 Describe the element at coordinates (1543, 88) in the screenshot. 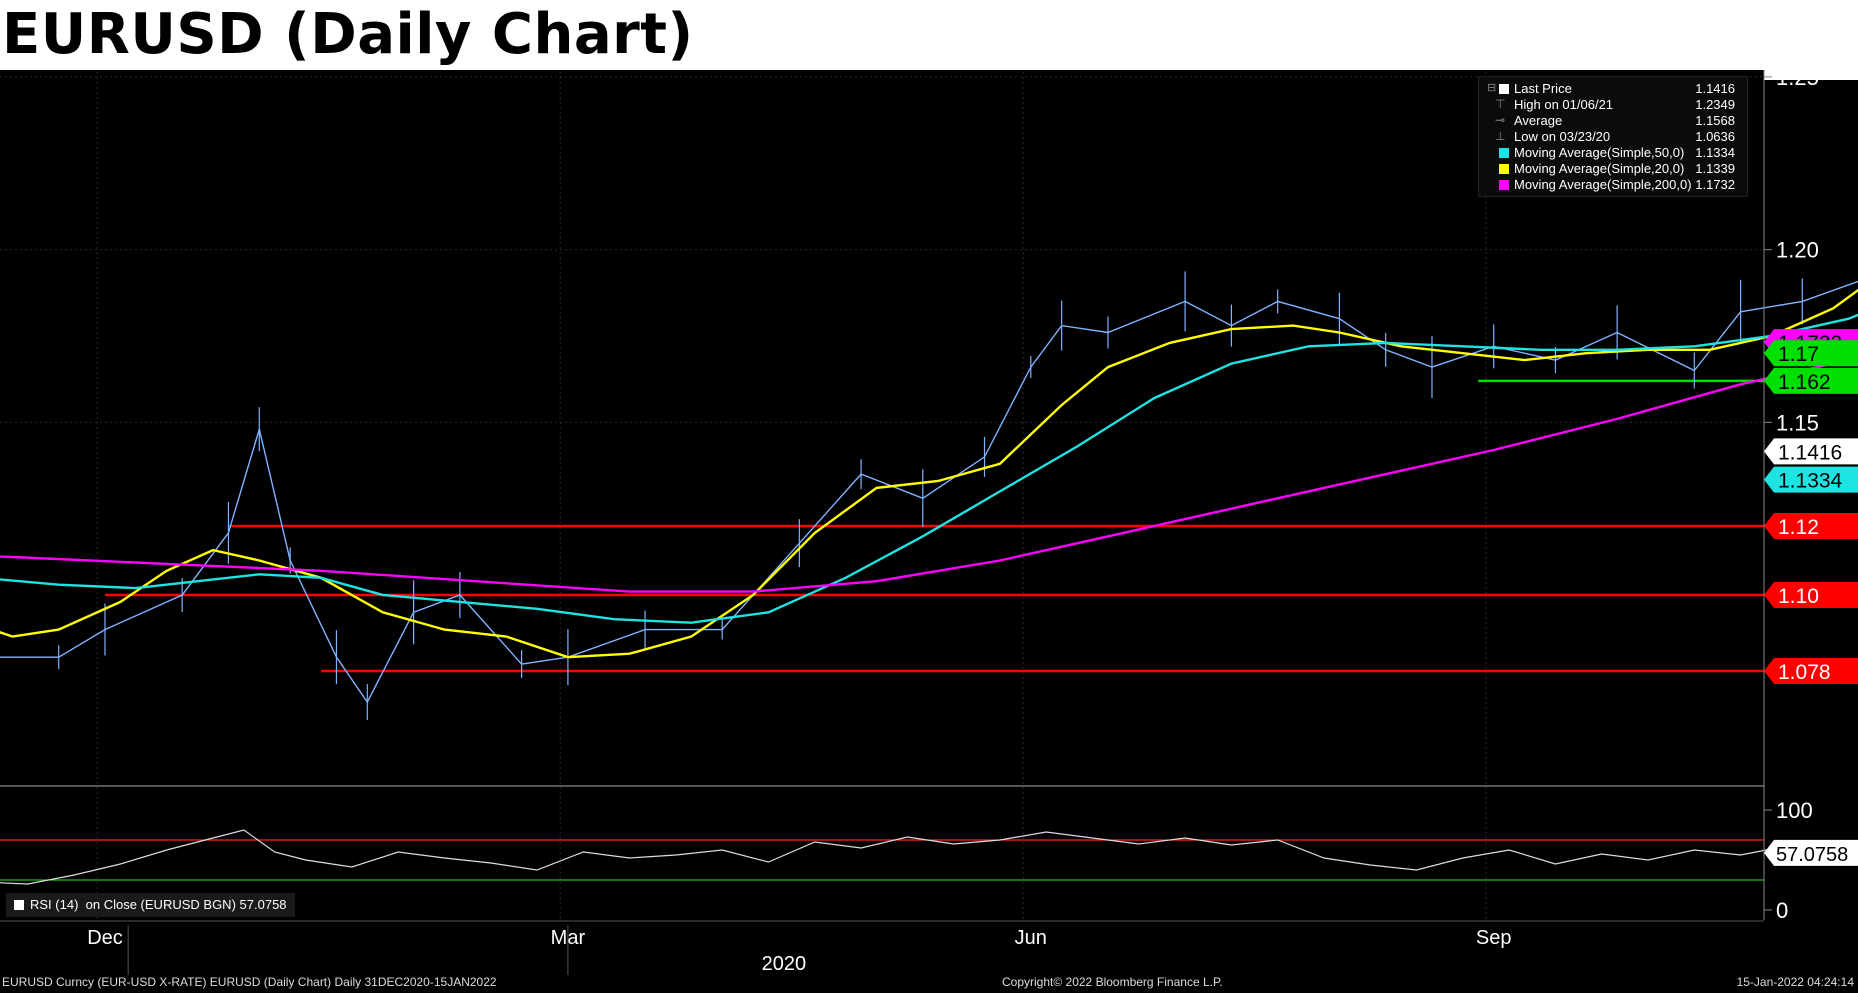

I see `legend-label: Last Price` at that location.